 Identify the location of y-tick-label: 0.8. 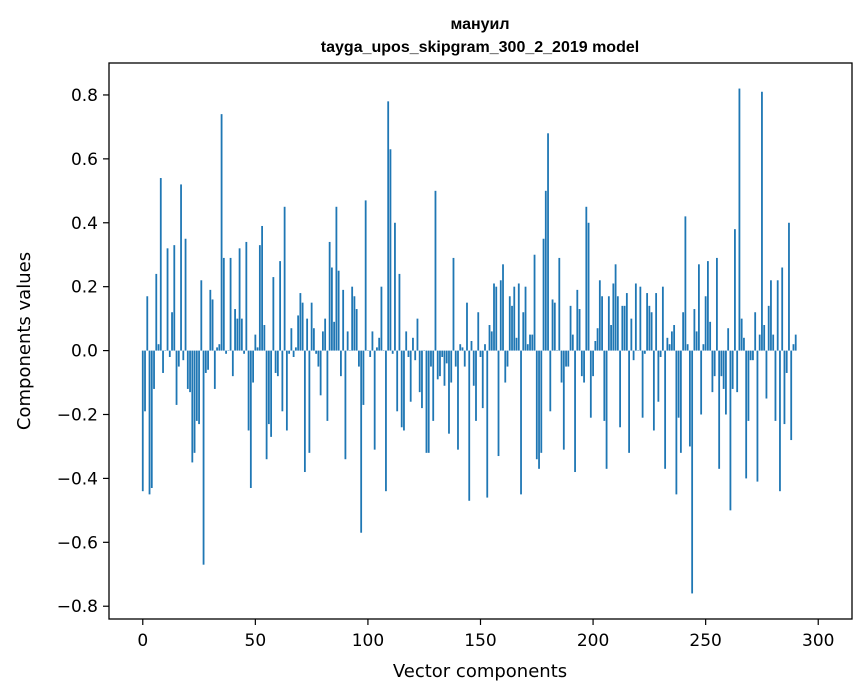
(84, 96).